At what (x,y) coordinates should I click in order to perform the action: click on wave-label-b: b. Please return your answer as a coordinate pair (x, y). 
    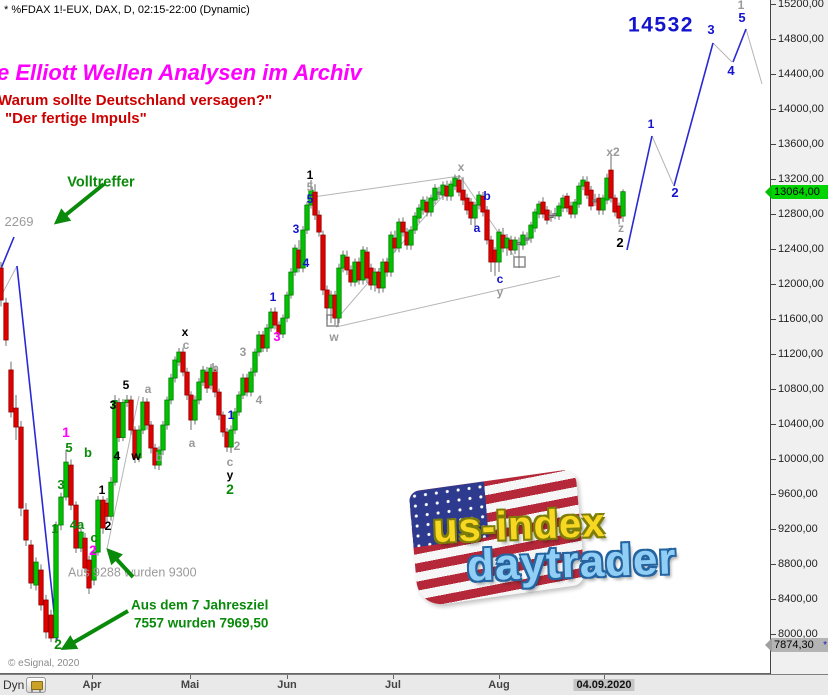
    Looking at the image, I should click on (88, 452).